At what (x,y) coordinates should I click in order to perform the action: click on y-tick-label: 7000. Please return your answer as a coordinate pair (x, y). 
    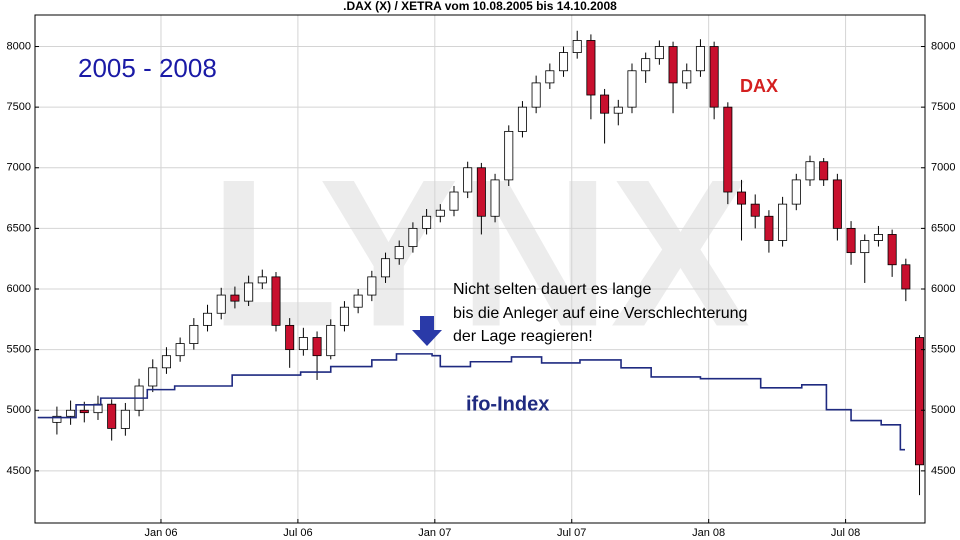
    Looking at the image, I should click on (19, 168).